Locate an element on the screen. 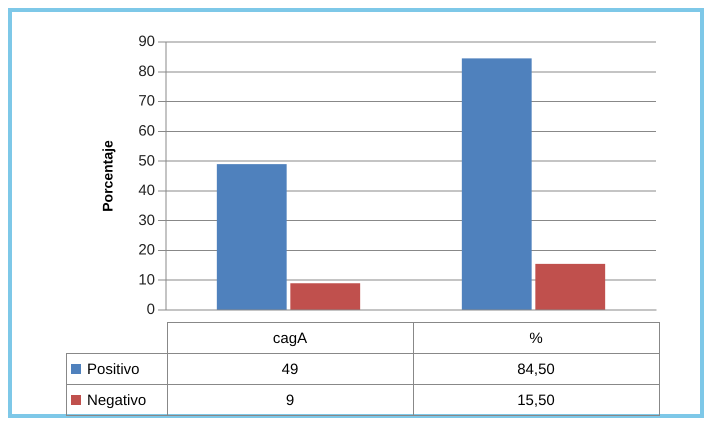  y-axis-title: Porcentaje is located at coordinates (107, 176).